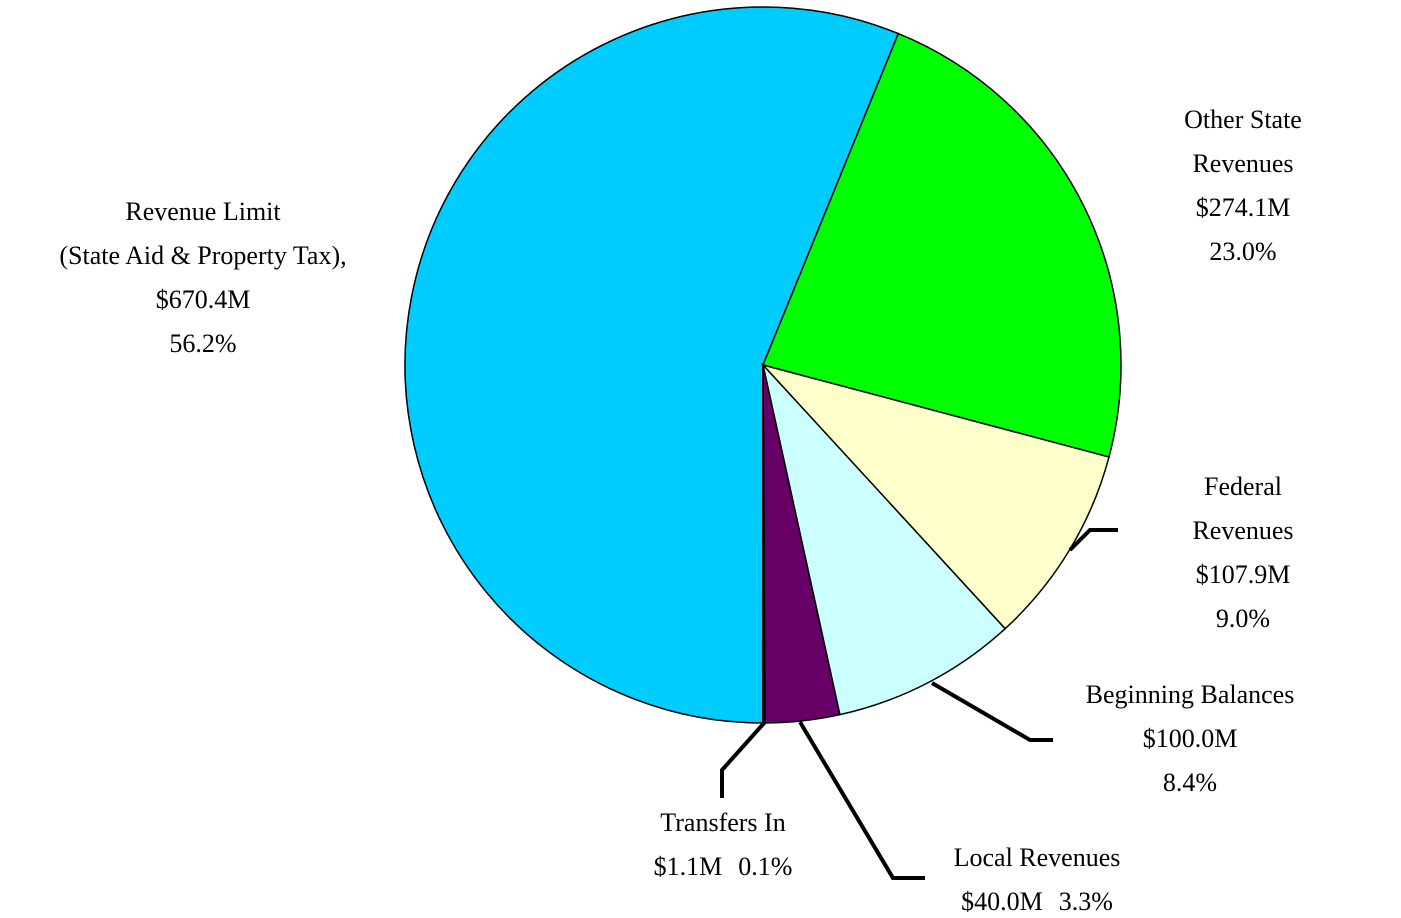  What do you see at coordinates (765, 866) in the screenshot?
I see `share-label: 0.1%` at bounding box center [765, 866].